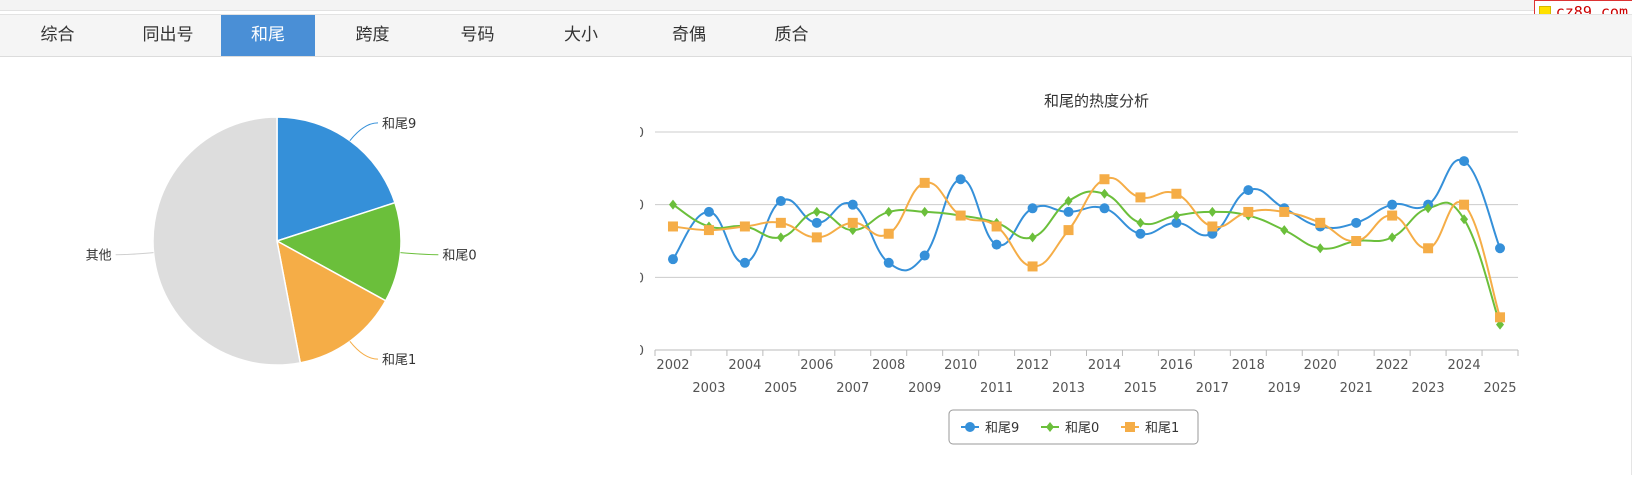 Image resolution: width=1632 pixels, height=479 pixels. Describe the element at coordinates (372, 35) in the screenshot. I see `tab-kuadu: 跨度` at that location.